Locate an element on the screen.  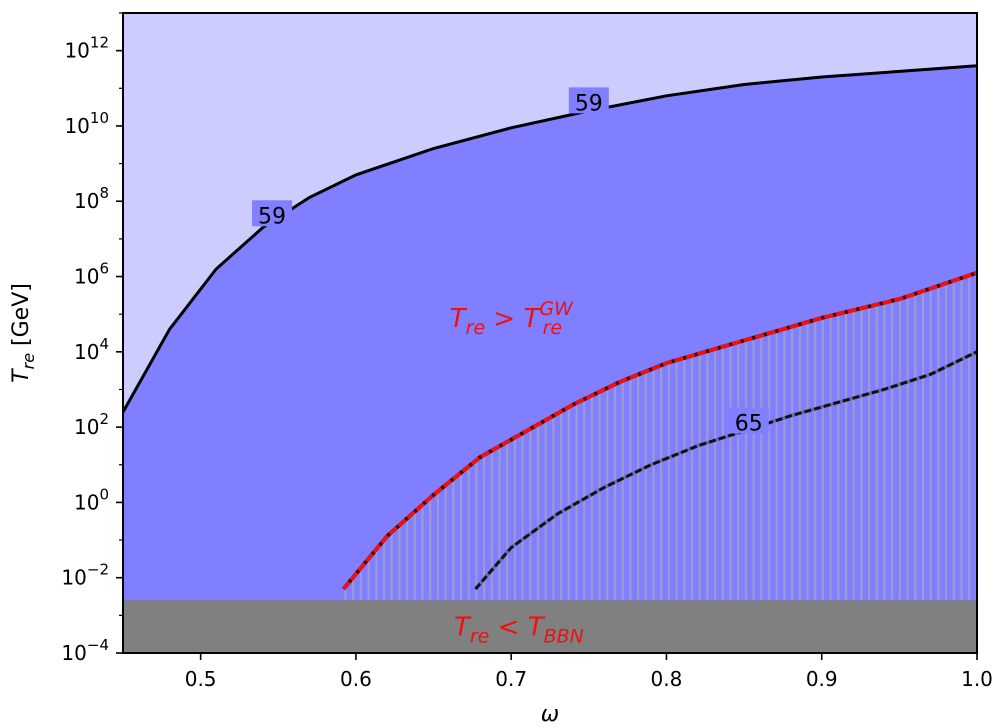
y-tick-label: 10¹⁰ is located at coordinates (86, 123).